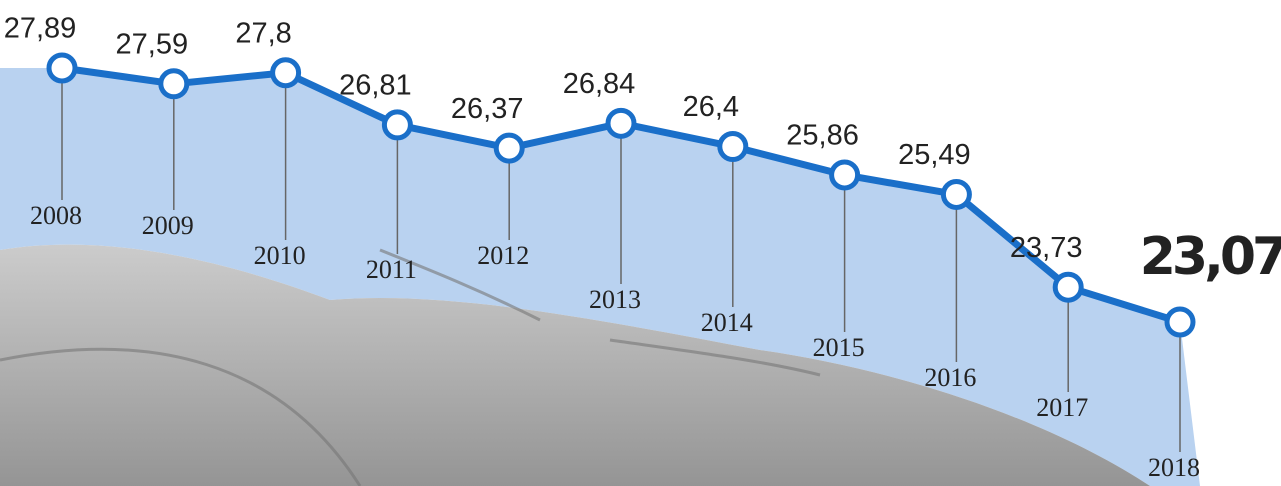 Image resolution: width=1281 pixels, height=486 pixels. What do you see at coordinates (375, 86) in the screenshot?
I see `value-label: 26,81` at bounding box center [375, 86].